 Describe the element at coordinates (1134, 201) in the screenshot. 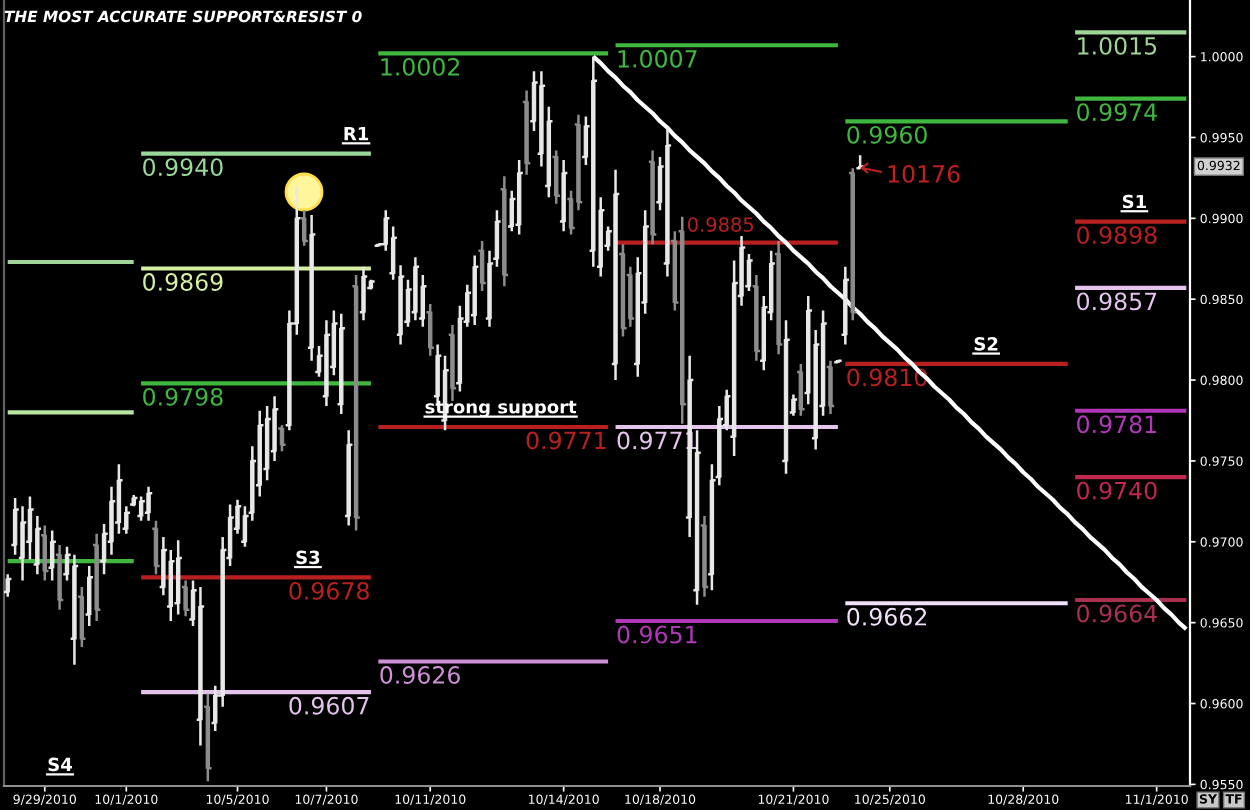

I see `annotation: S1` at that location.